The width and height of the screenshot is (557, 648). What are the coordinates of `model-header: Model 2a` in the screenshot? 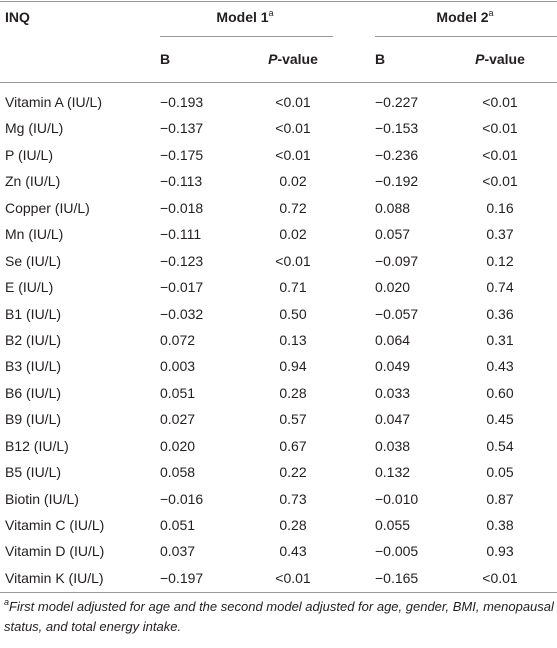 It's located at (464, 17).